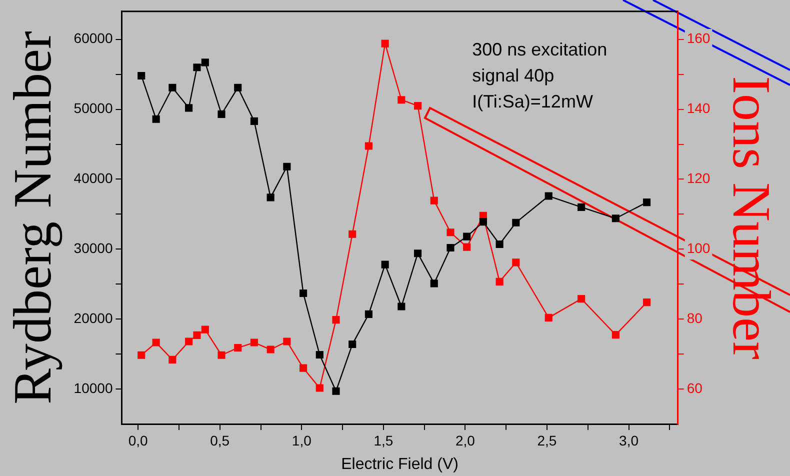 Image resolution: width=790 pixels, height=476 pixels. What do you see at coordinates (93, 248) in the screenshot?
I see `y-tick-label: 30000` at bounding box center [93, 248].